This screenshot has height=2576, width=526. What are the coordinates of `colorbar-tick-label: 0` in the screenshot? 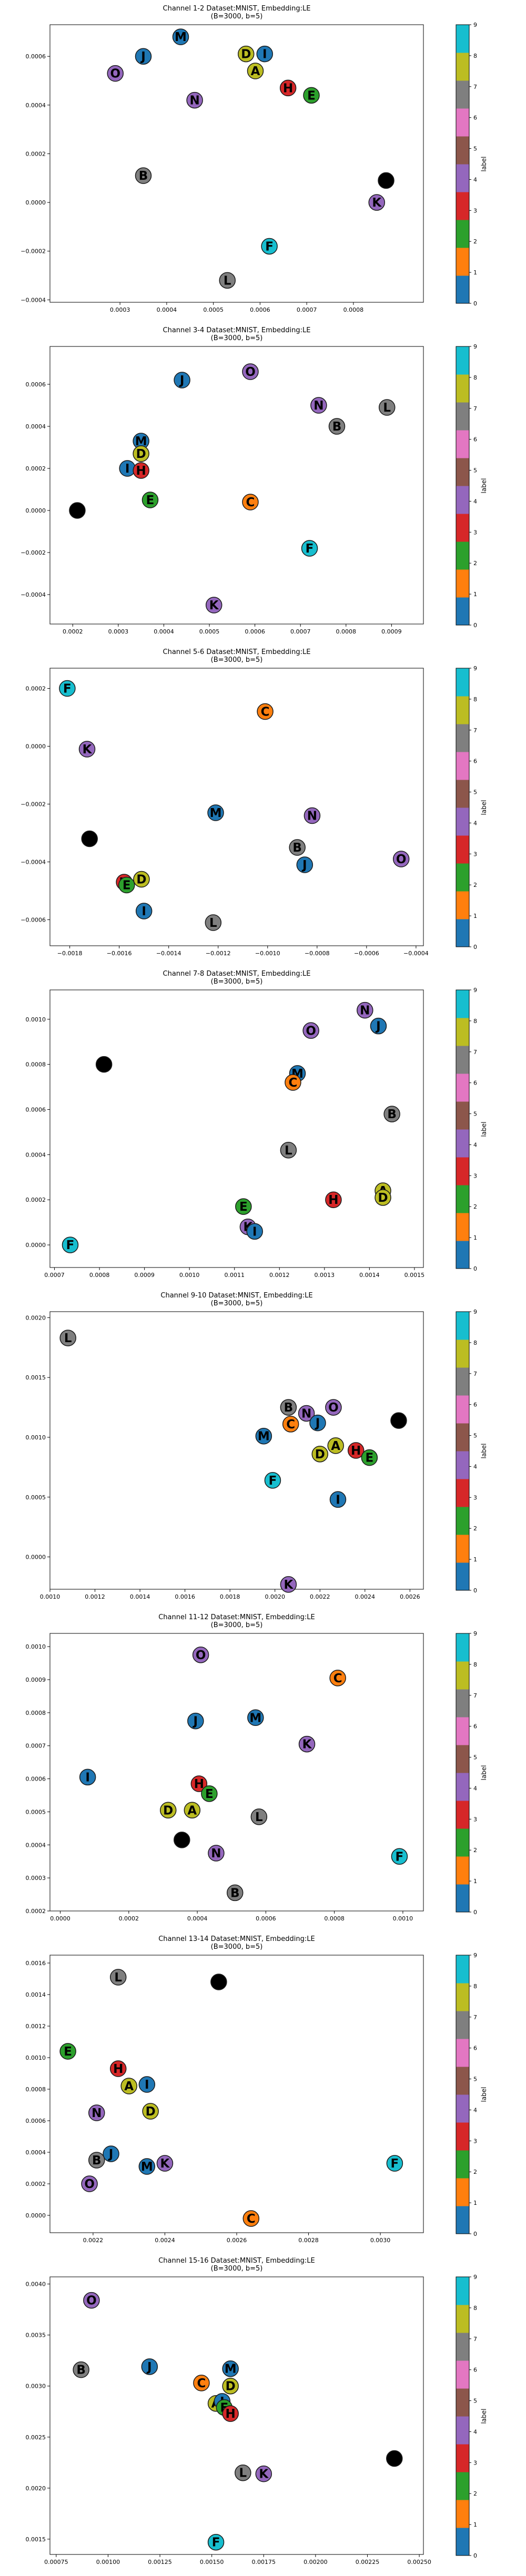 It's located at (475, 625).